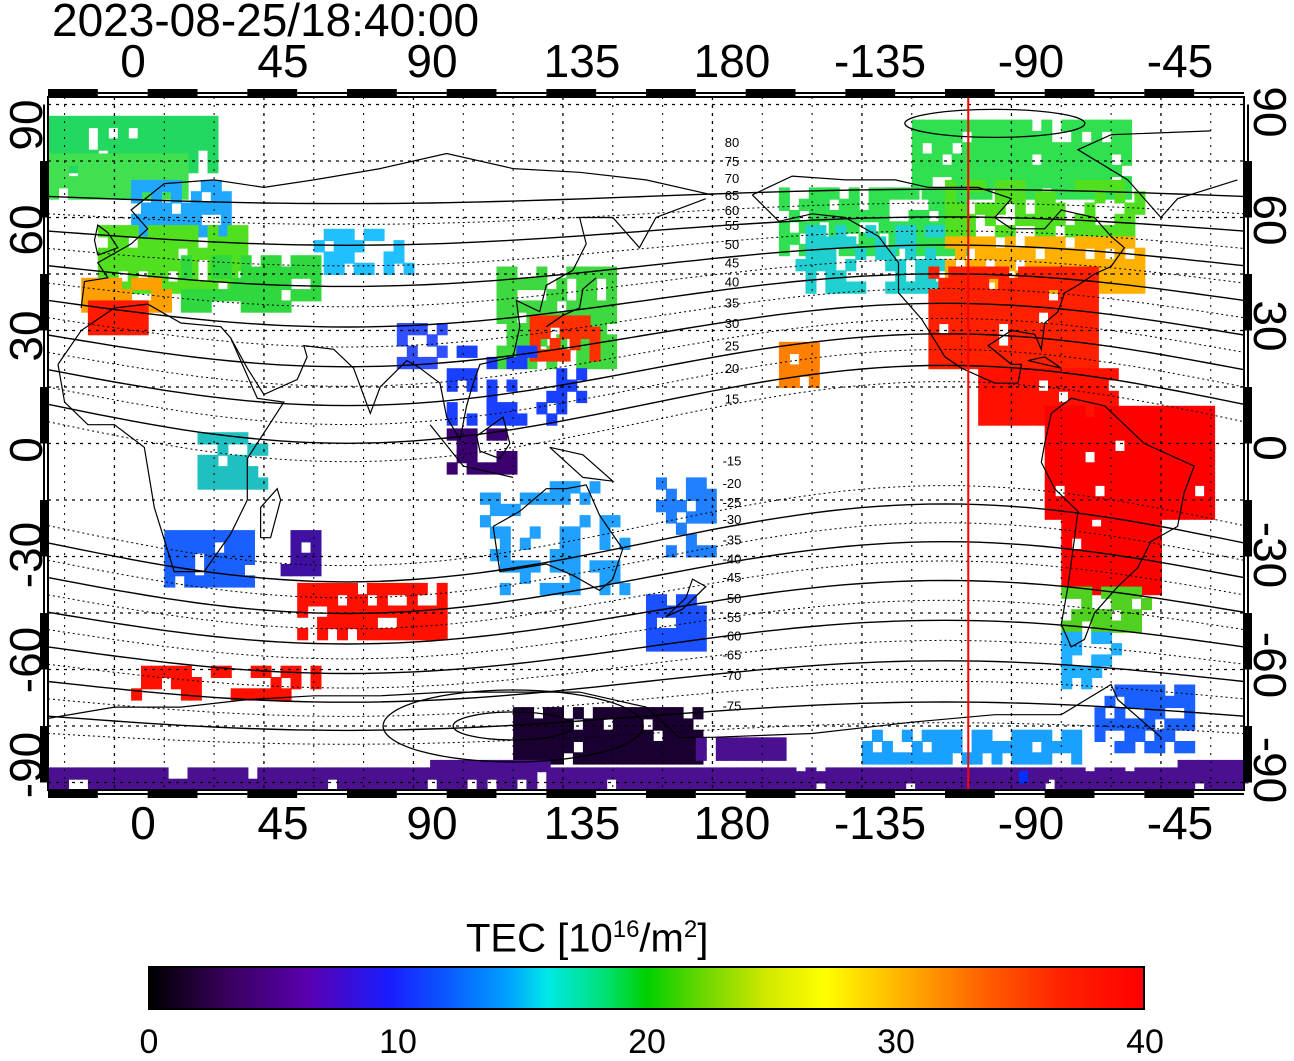 Image resolution: width=1294 pixels, height=1061 pixels. What do you see at coordinates (732, 502) in the screenshot?
I see `magnetic-latitude-label: -25` at bounding box center [732, 502].